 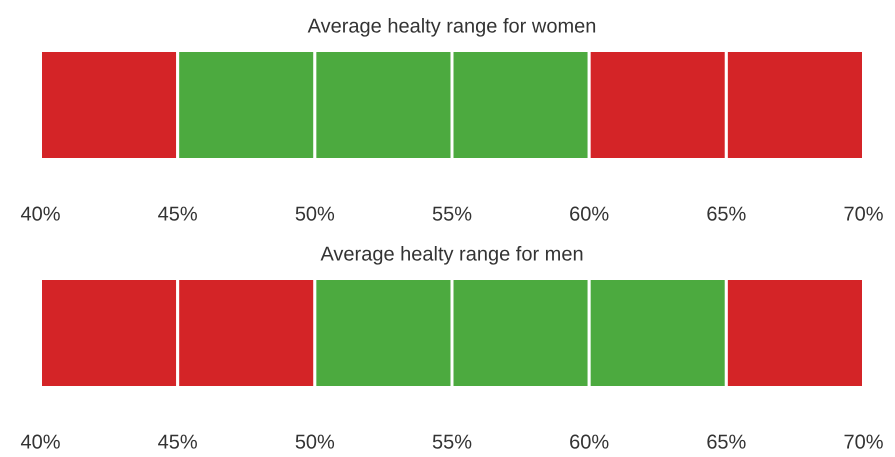 What do you see at coordinates (452, 27) in the screenshot?
I see `text: Average healty range for women` at bounding box center [452, 27].